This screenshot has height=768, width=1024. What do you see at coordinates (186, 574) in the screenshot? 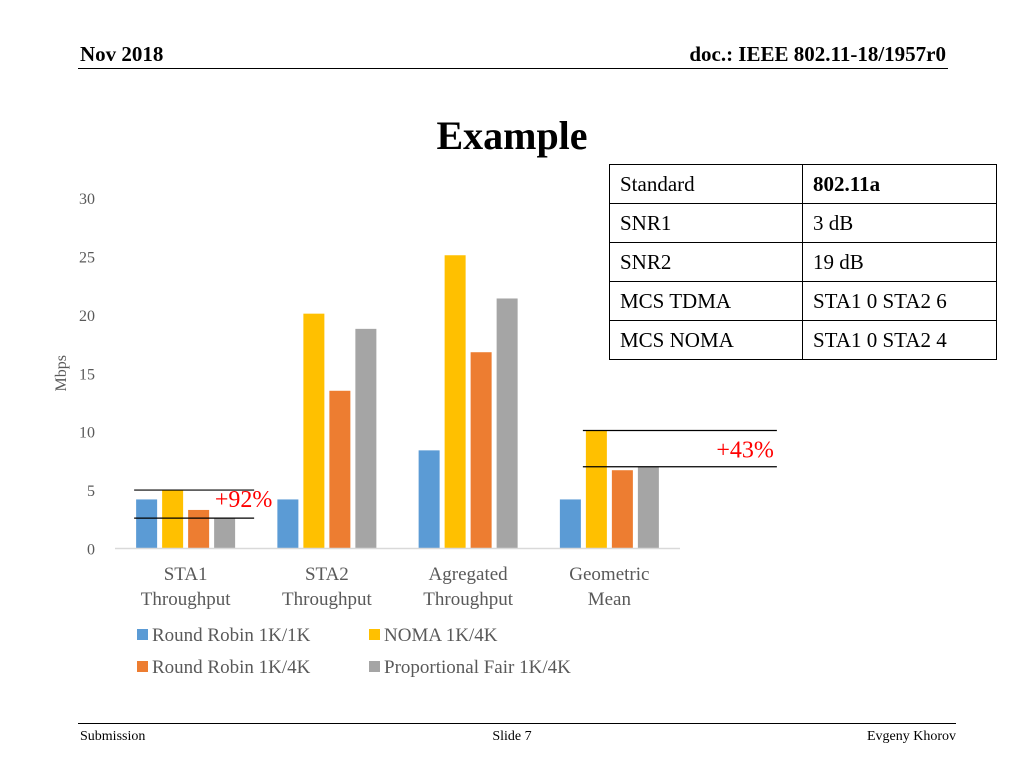
I see `x-category-label: STA1` at bounding box center [186, 574].